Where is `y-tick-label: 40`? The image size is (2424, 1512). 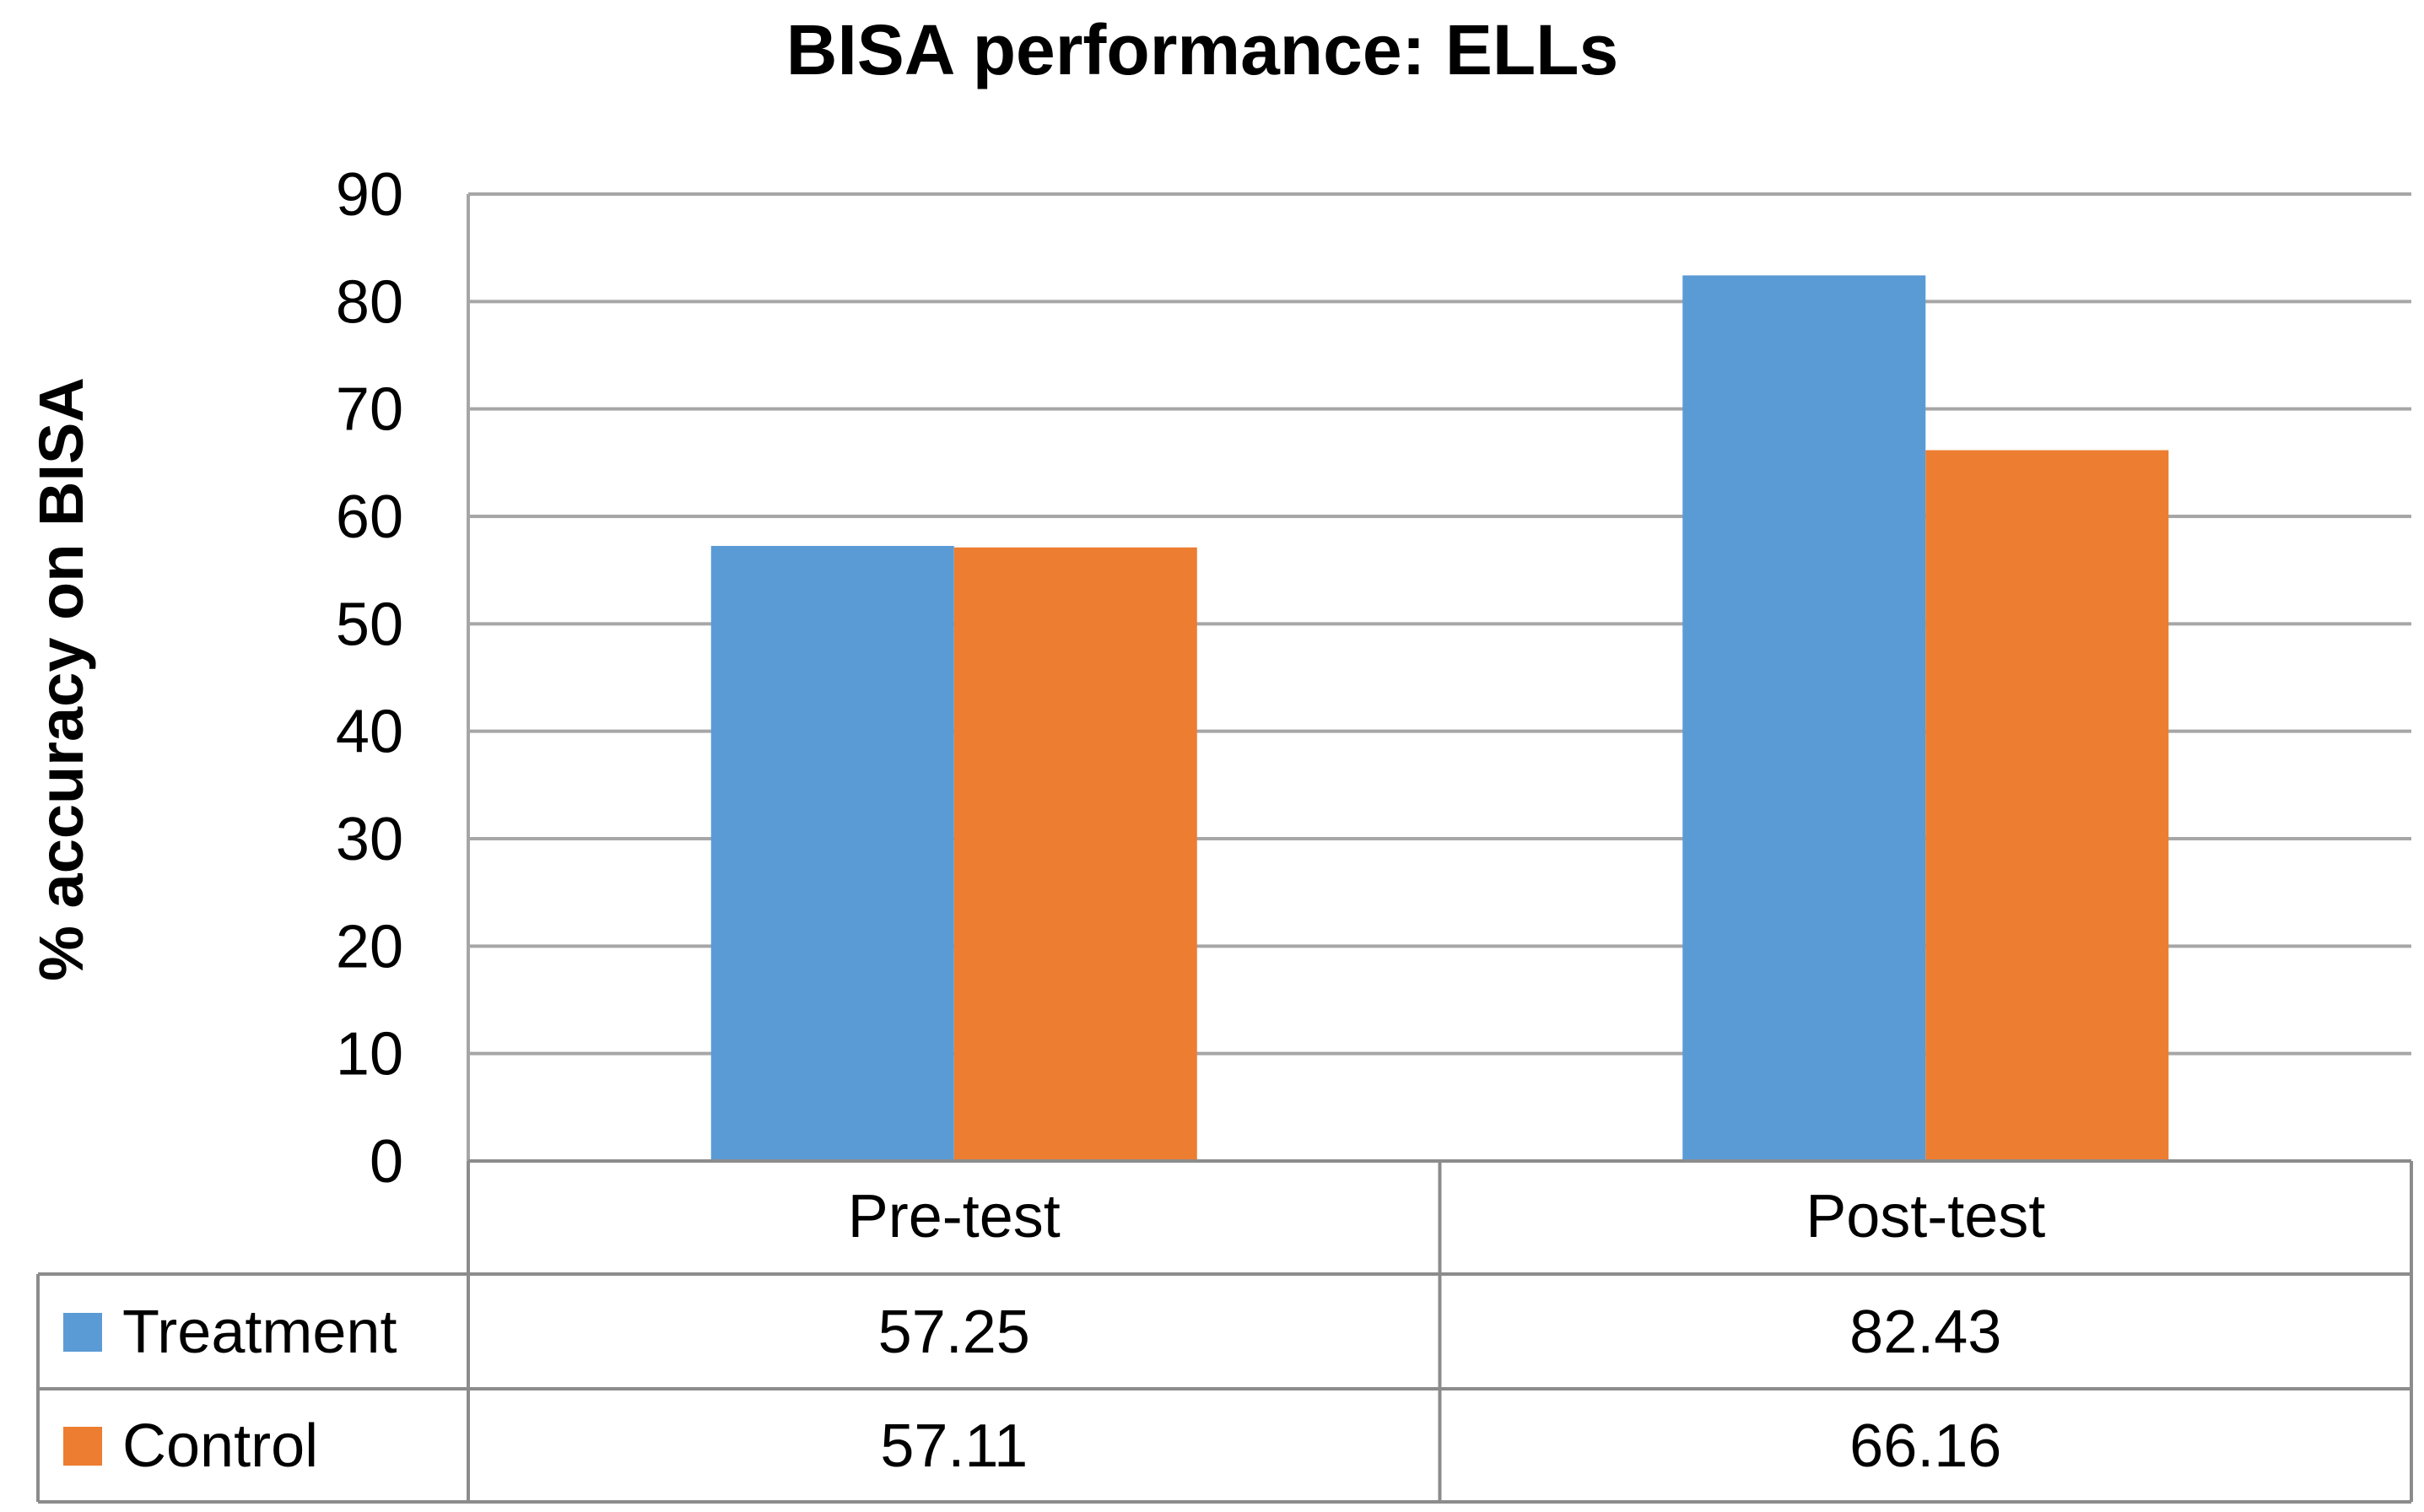
y-tick-label: 40 is located at coordinates (369, 732).